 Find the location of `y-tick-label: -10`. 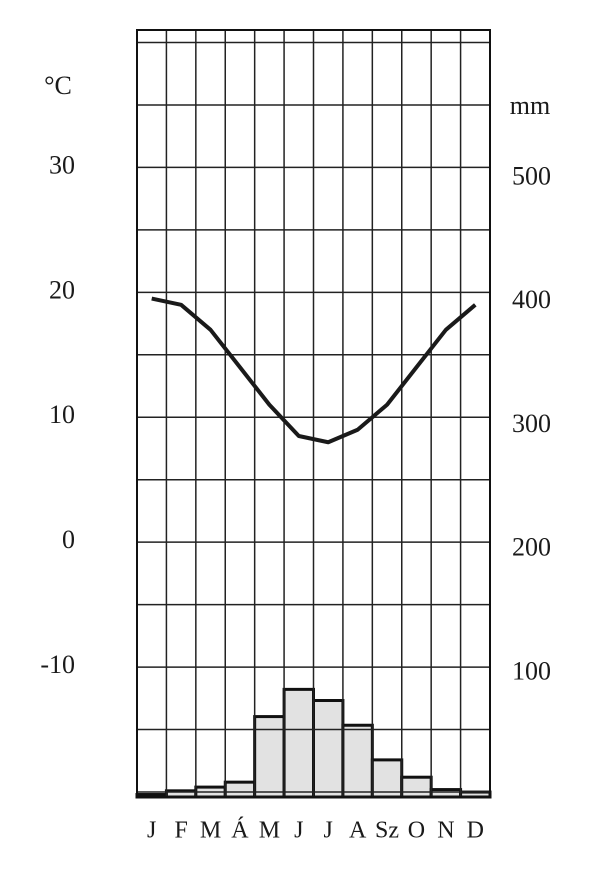

y-tick-label: -10 is located at coordinates (57, 664).